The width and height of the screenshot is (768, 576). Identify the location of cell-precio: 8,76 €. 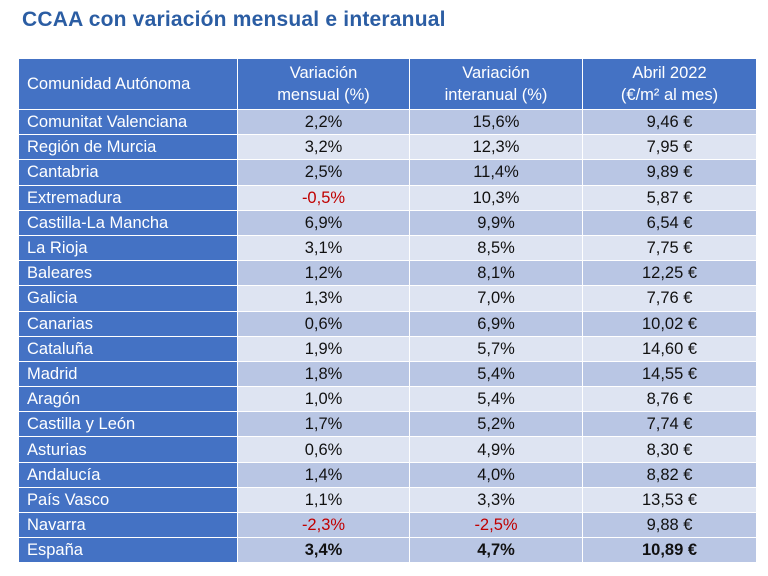
(669, 399).